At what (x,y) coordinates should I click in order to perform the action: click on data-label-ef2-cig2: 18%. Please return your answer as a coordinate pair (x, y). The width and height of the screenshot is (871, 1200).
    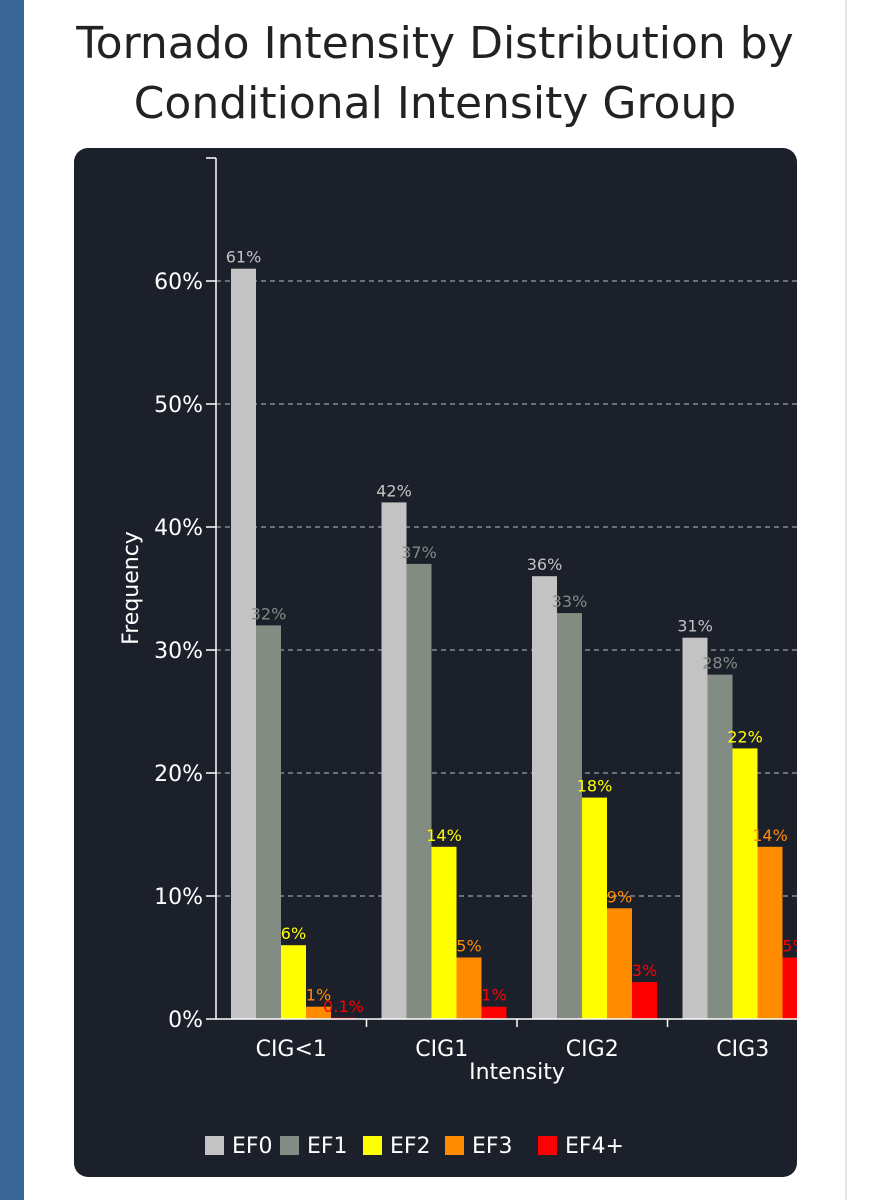
    Looking at the image, I should click on (595, 786).